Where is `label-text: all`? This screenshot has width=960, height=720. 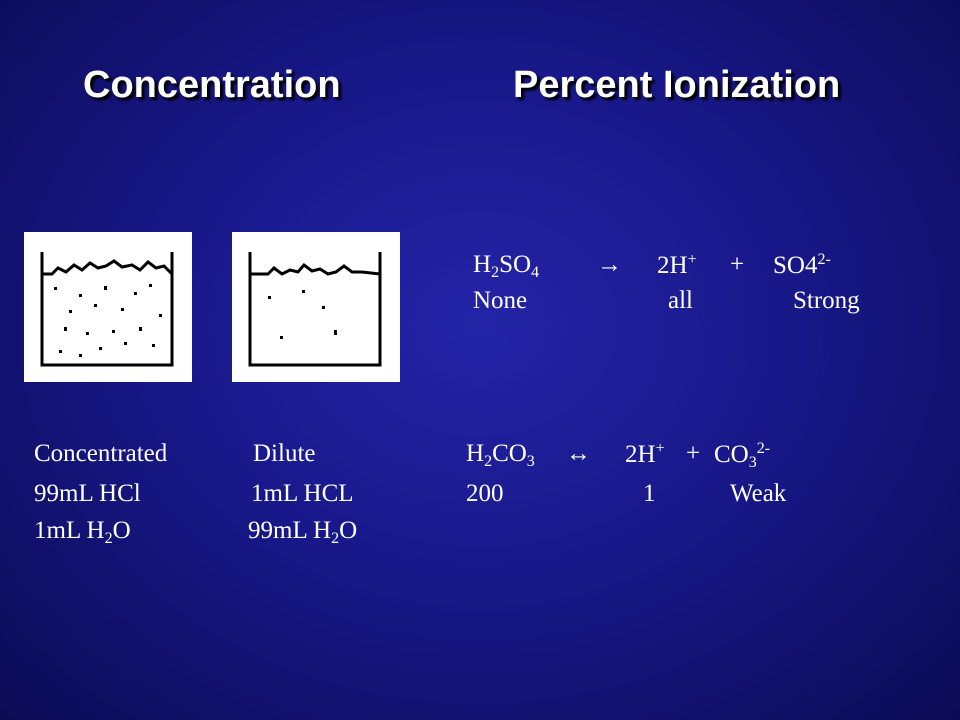
label-text: all is located at coordinates (680, 300).